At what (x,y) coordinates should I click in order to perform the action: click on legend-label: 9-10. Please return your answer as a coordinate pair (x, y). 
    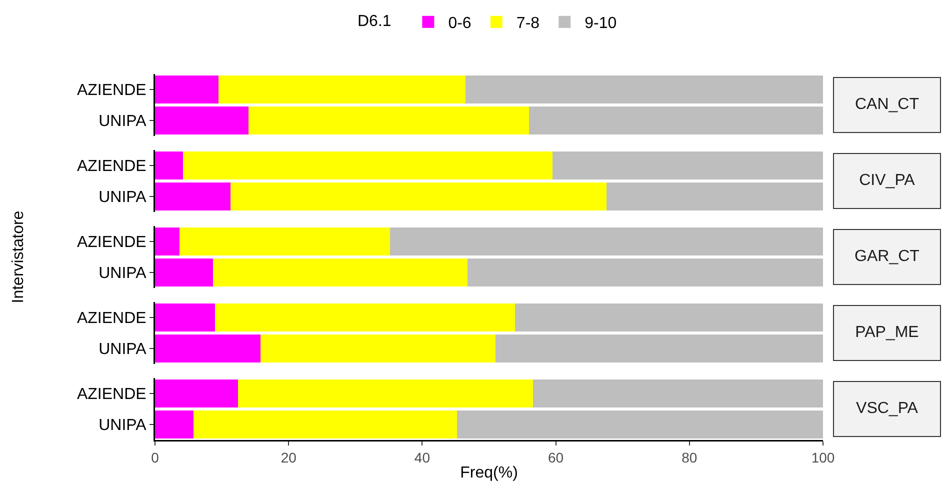
    Looking at the image, I should click on (600, 23).